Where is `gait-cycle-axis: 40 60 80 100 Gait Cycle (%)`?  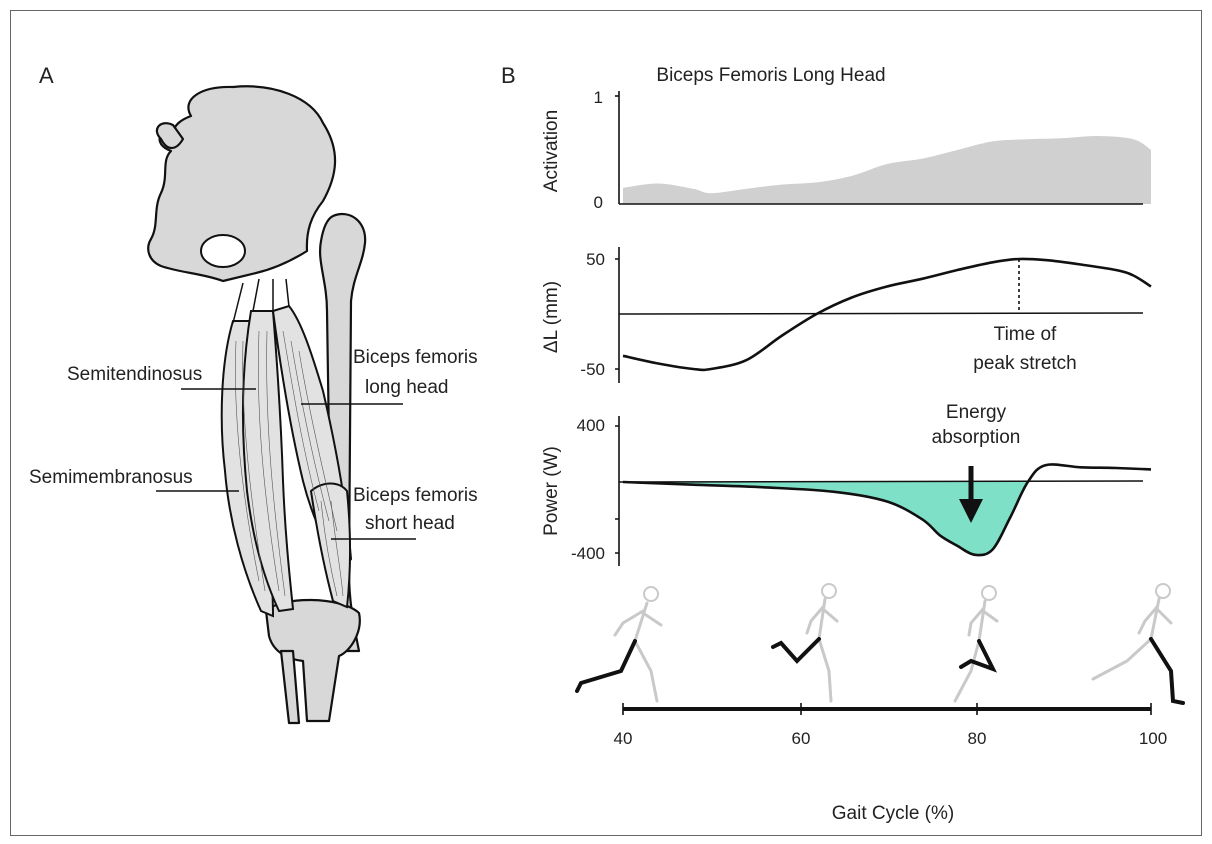 gait-cycle-axis: 40 60 80 100 Gait Cycle (%) is located at coordinates (890, 763).